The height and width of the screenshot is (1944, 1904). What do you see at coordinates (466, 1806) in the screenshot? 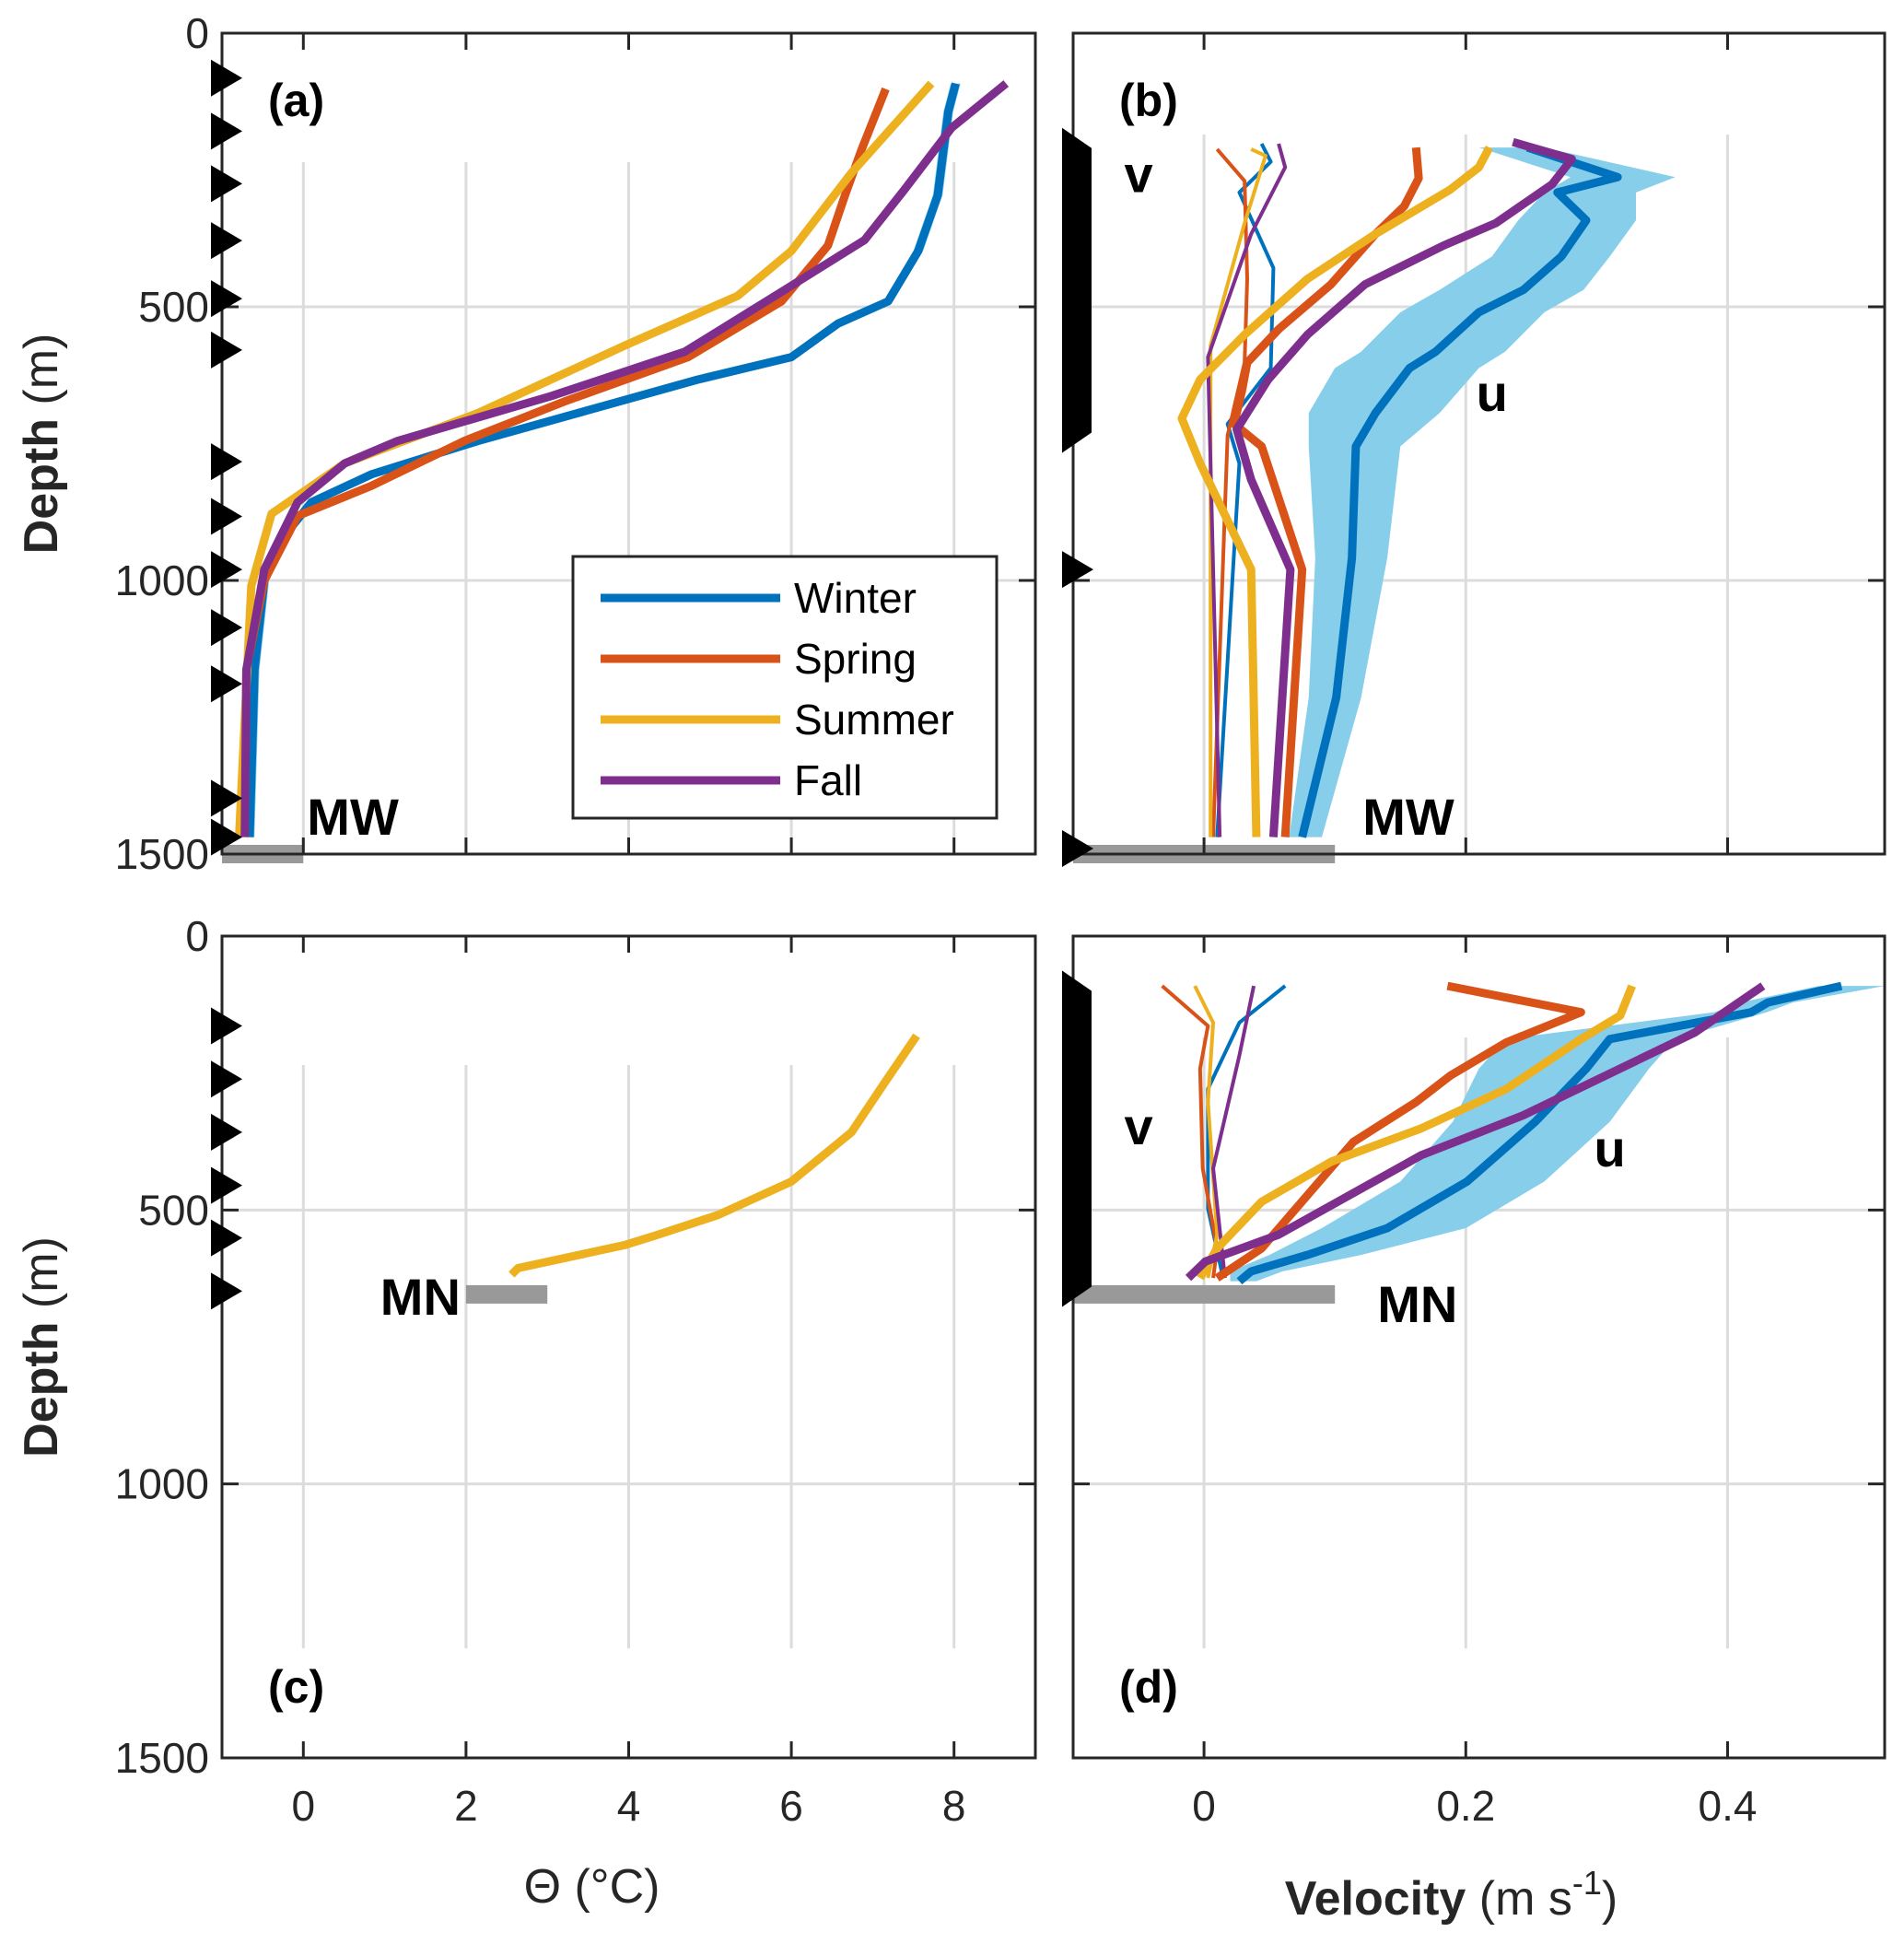
I see `x-tick-label: 2` at bounding box center [466, 1806].